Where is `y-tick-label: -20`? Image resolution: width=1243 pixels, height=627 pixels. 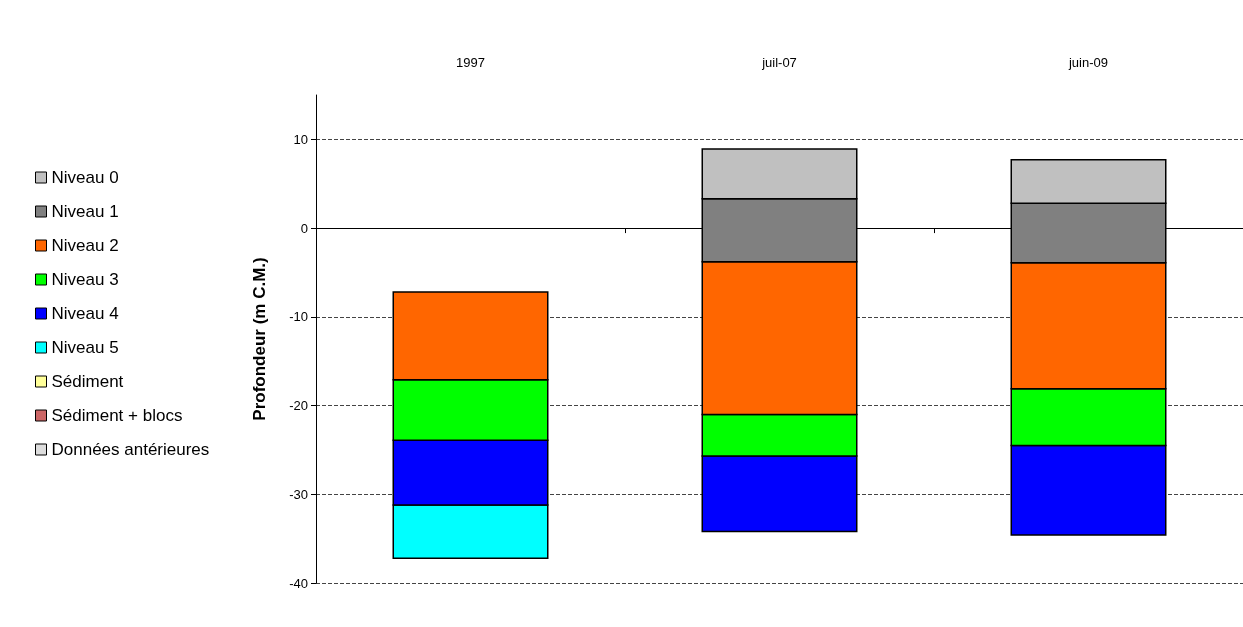
y-tick-label: -20 is located at coordinates (298, 406).